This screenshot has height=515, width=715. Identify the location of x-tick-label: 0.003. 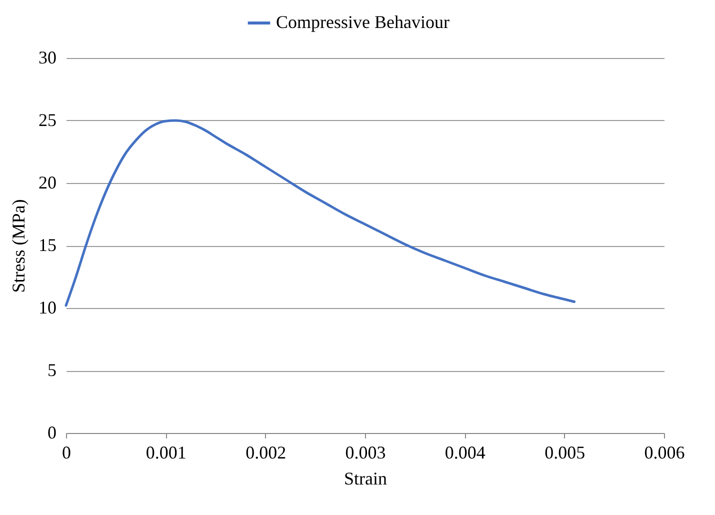
(365, 452).